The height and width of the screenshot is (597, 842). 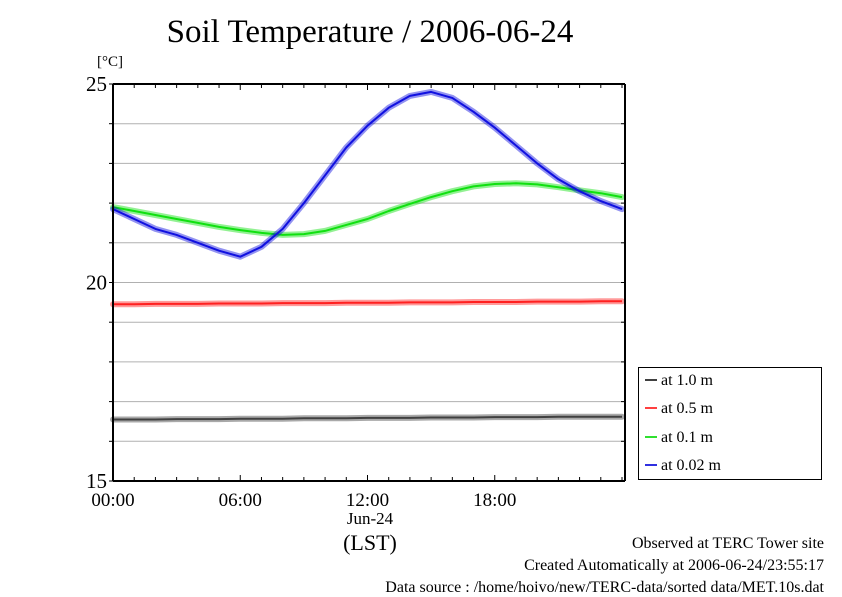 I want to click on y-axis-unit-label: [°C], so click(x=110, y=62).